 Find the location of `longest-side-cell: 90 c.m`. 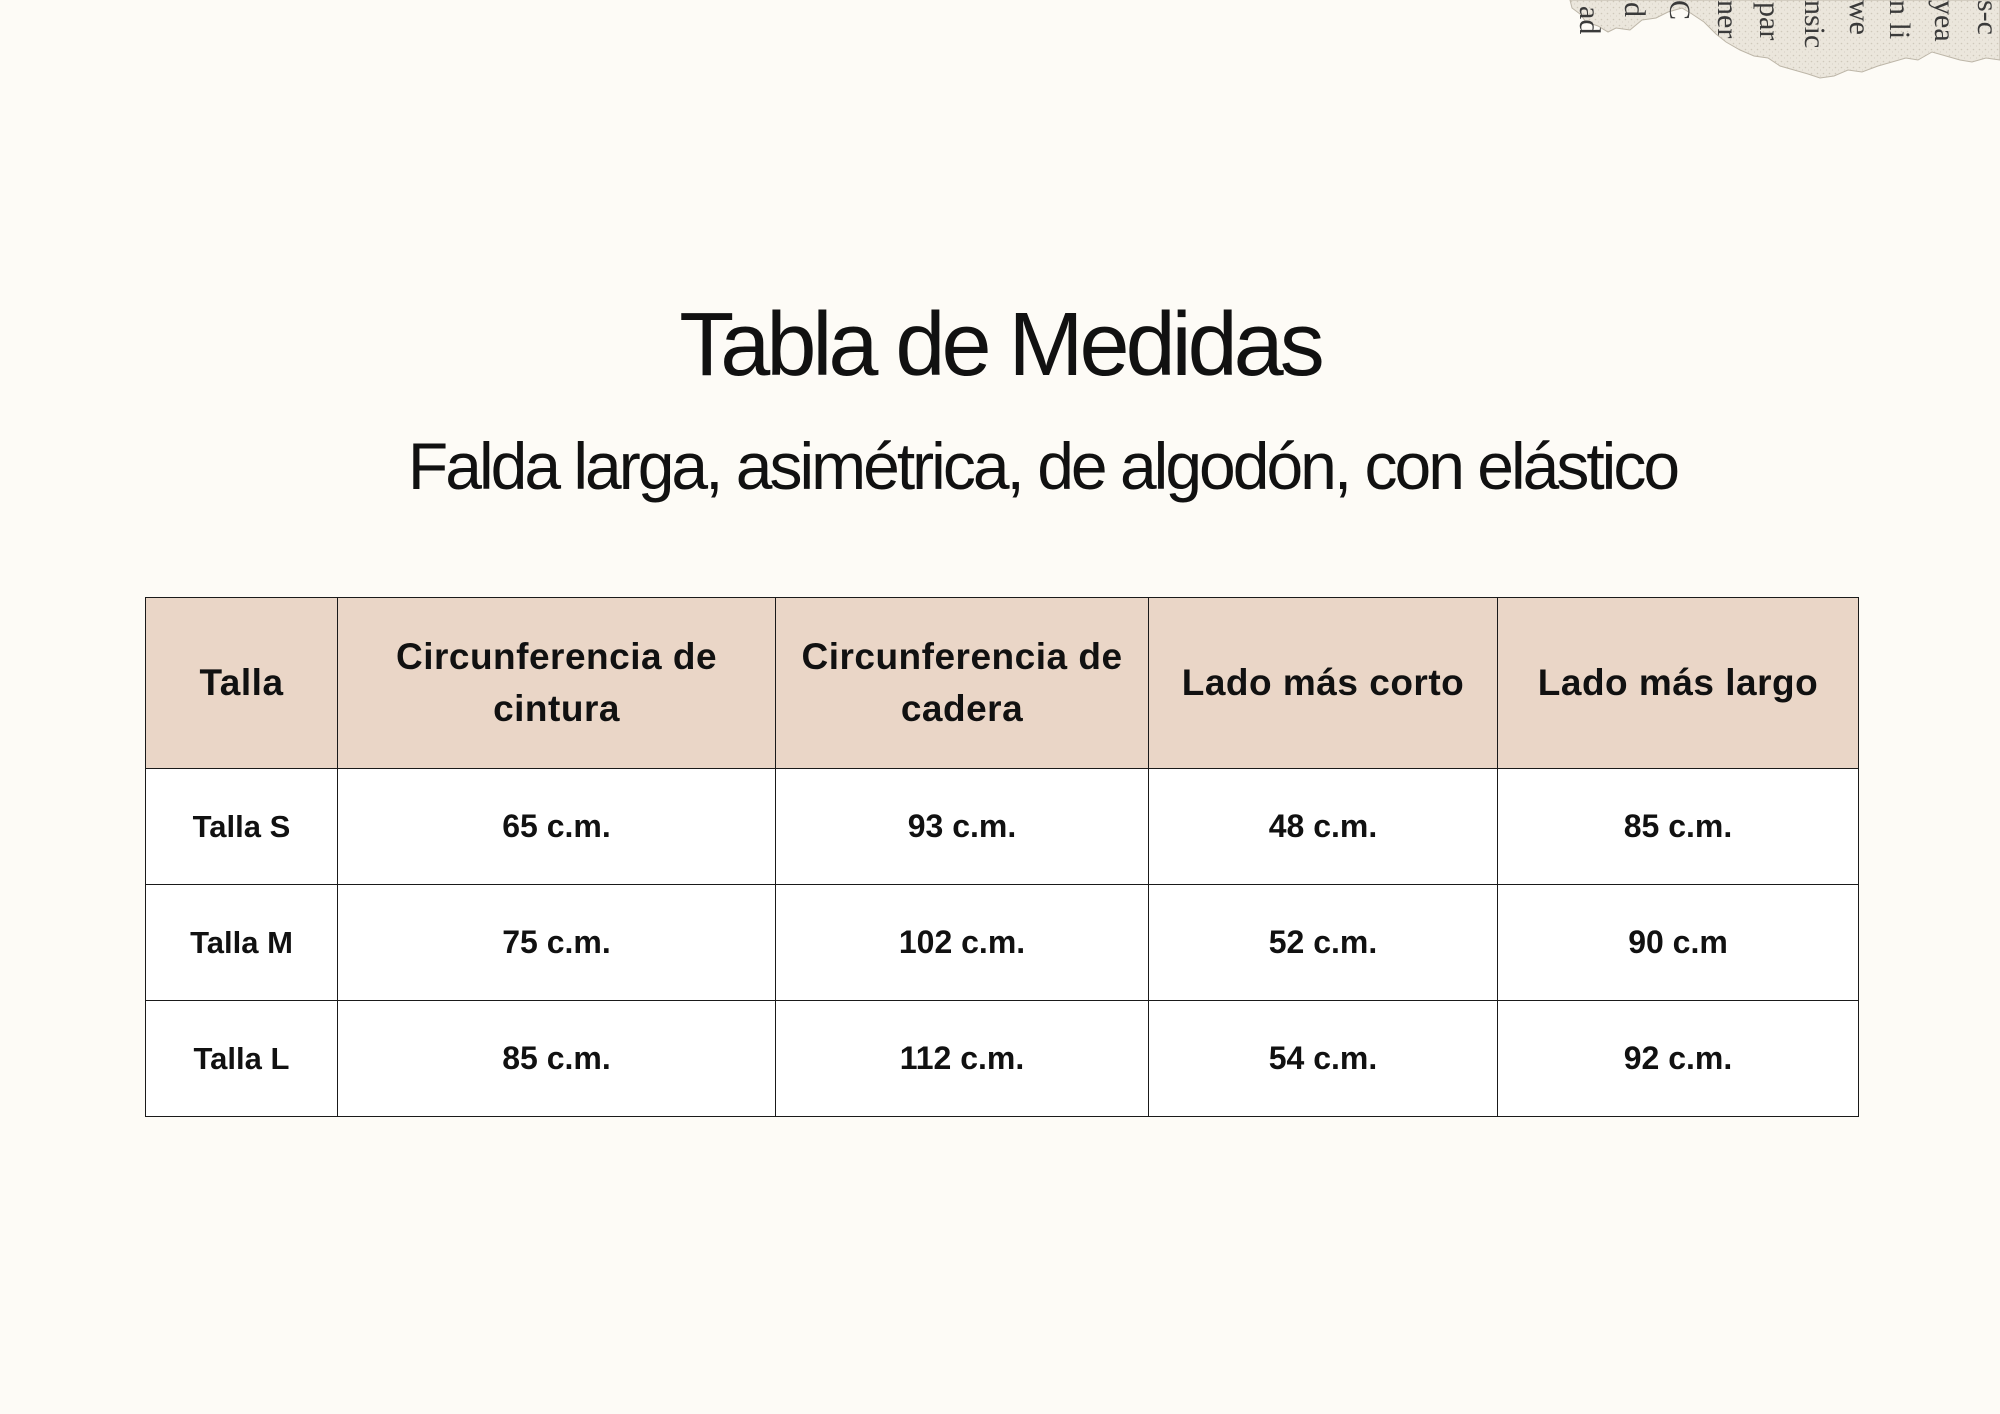

longest-side-cell: 90 c.m is located at coordinates (1678, 942).